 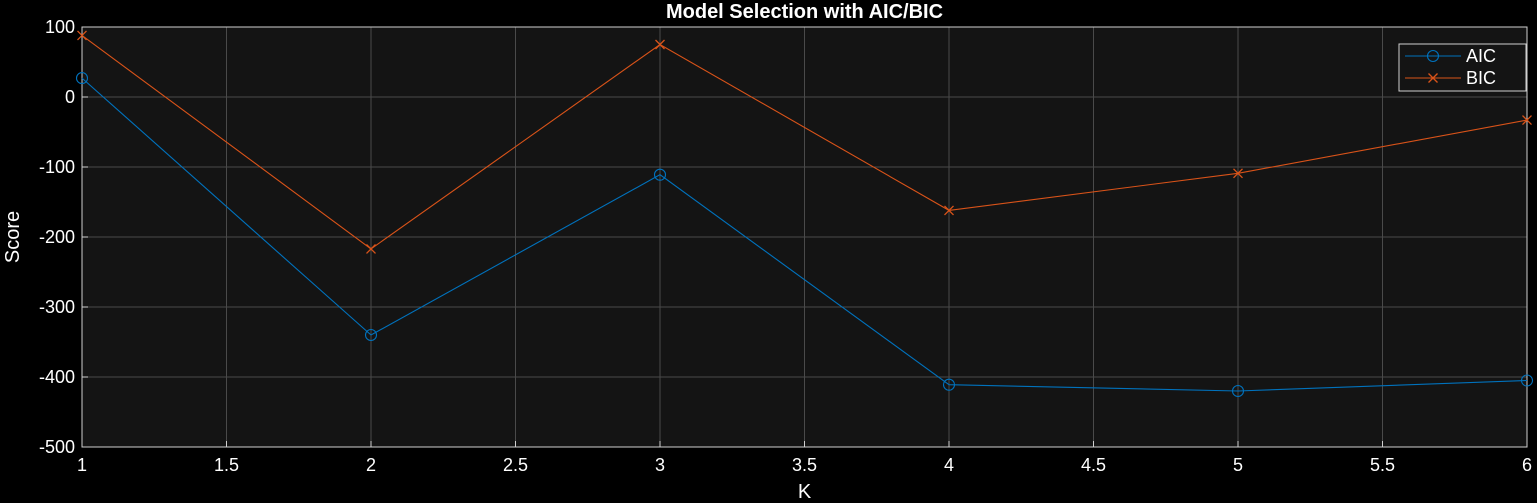 I want to click on x-tick-label: 5.5, so click(x=1382, y=465).